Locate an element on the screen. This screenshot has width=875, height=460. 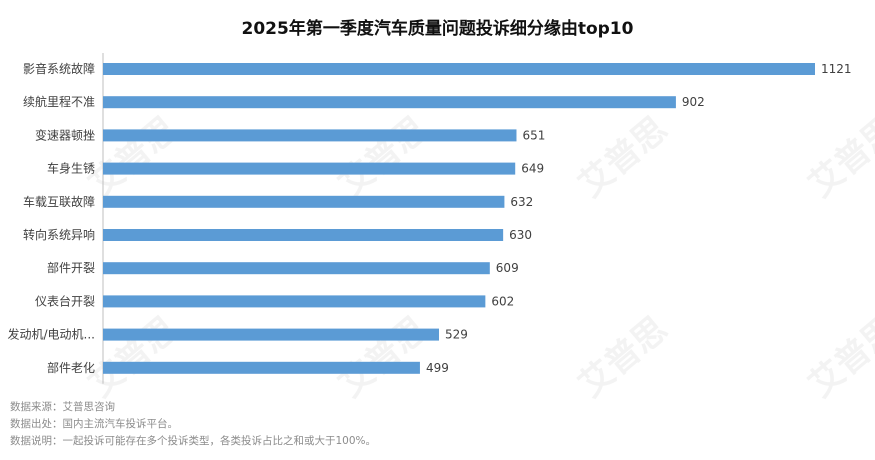
category-label: 续航里程不准 is located at coordinates (59, 101).